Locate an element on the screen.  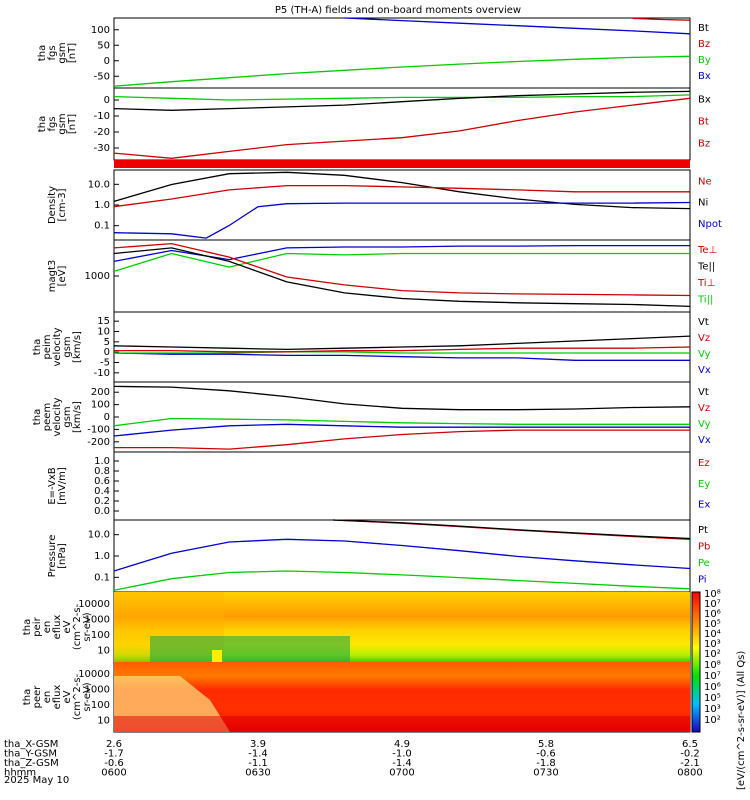
legend-entry: Pi is located at coordinates (702, 579).